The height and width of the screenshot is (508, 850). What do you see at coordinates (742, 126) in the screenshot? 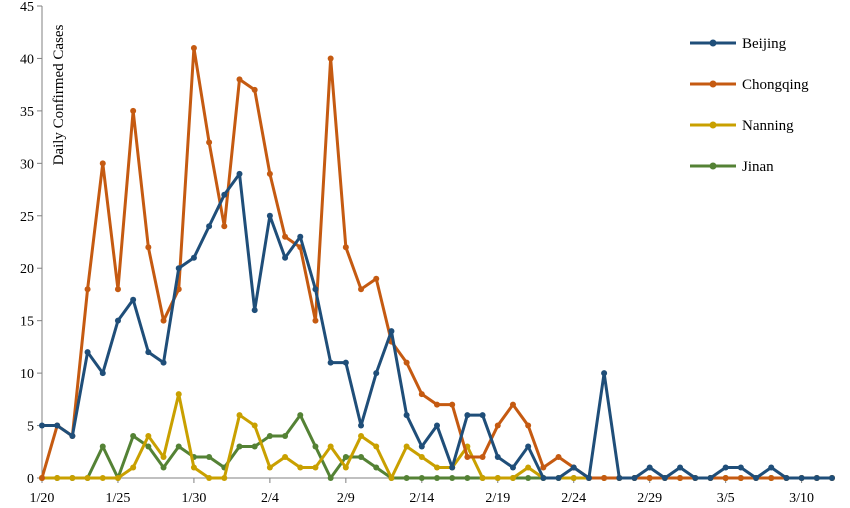
I see `legend-item-nanning: Nanning` at bounding box center [742, 126].